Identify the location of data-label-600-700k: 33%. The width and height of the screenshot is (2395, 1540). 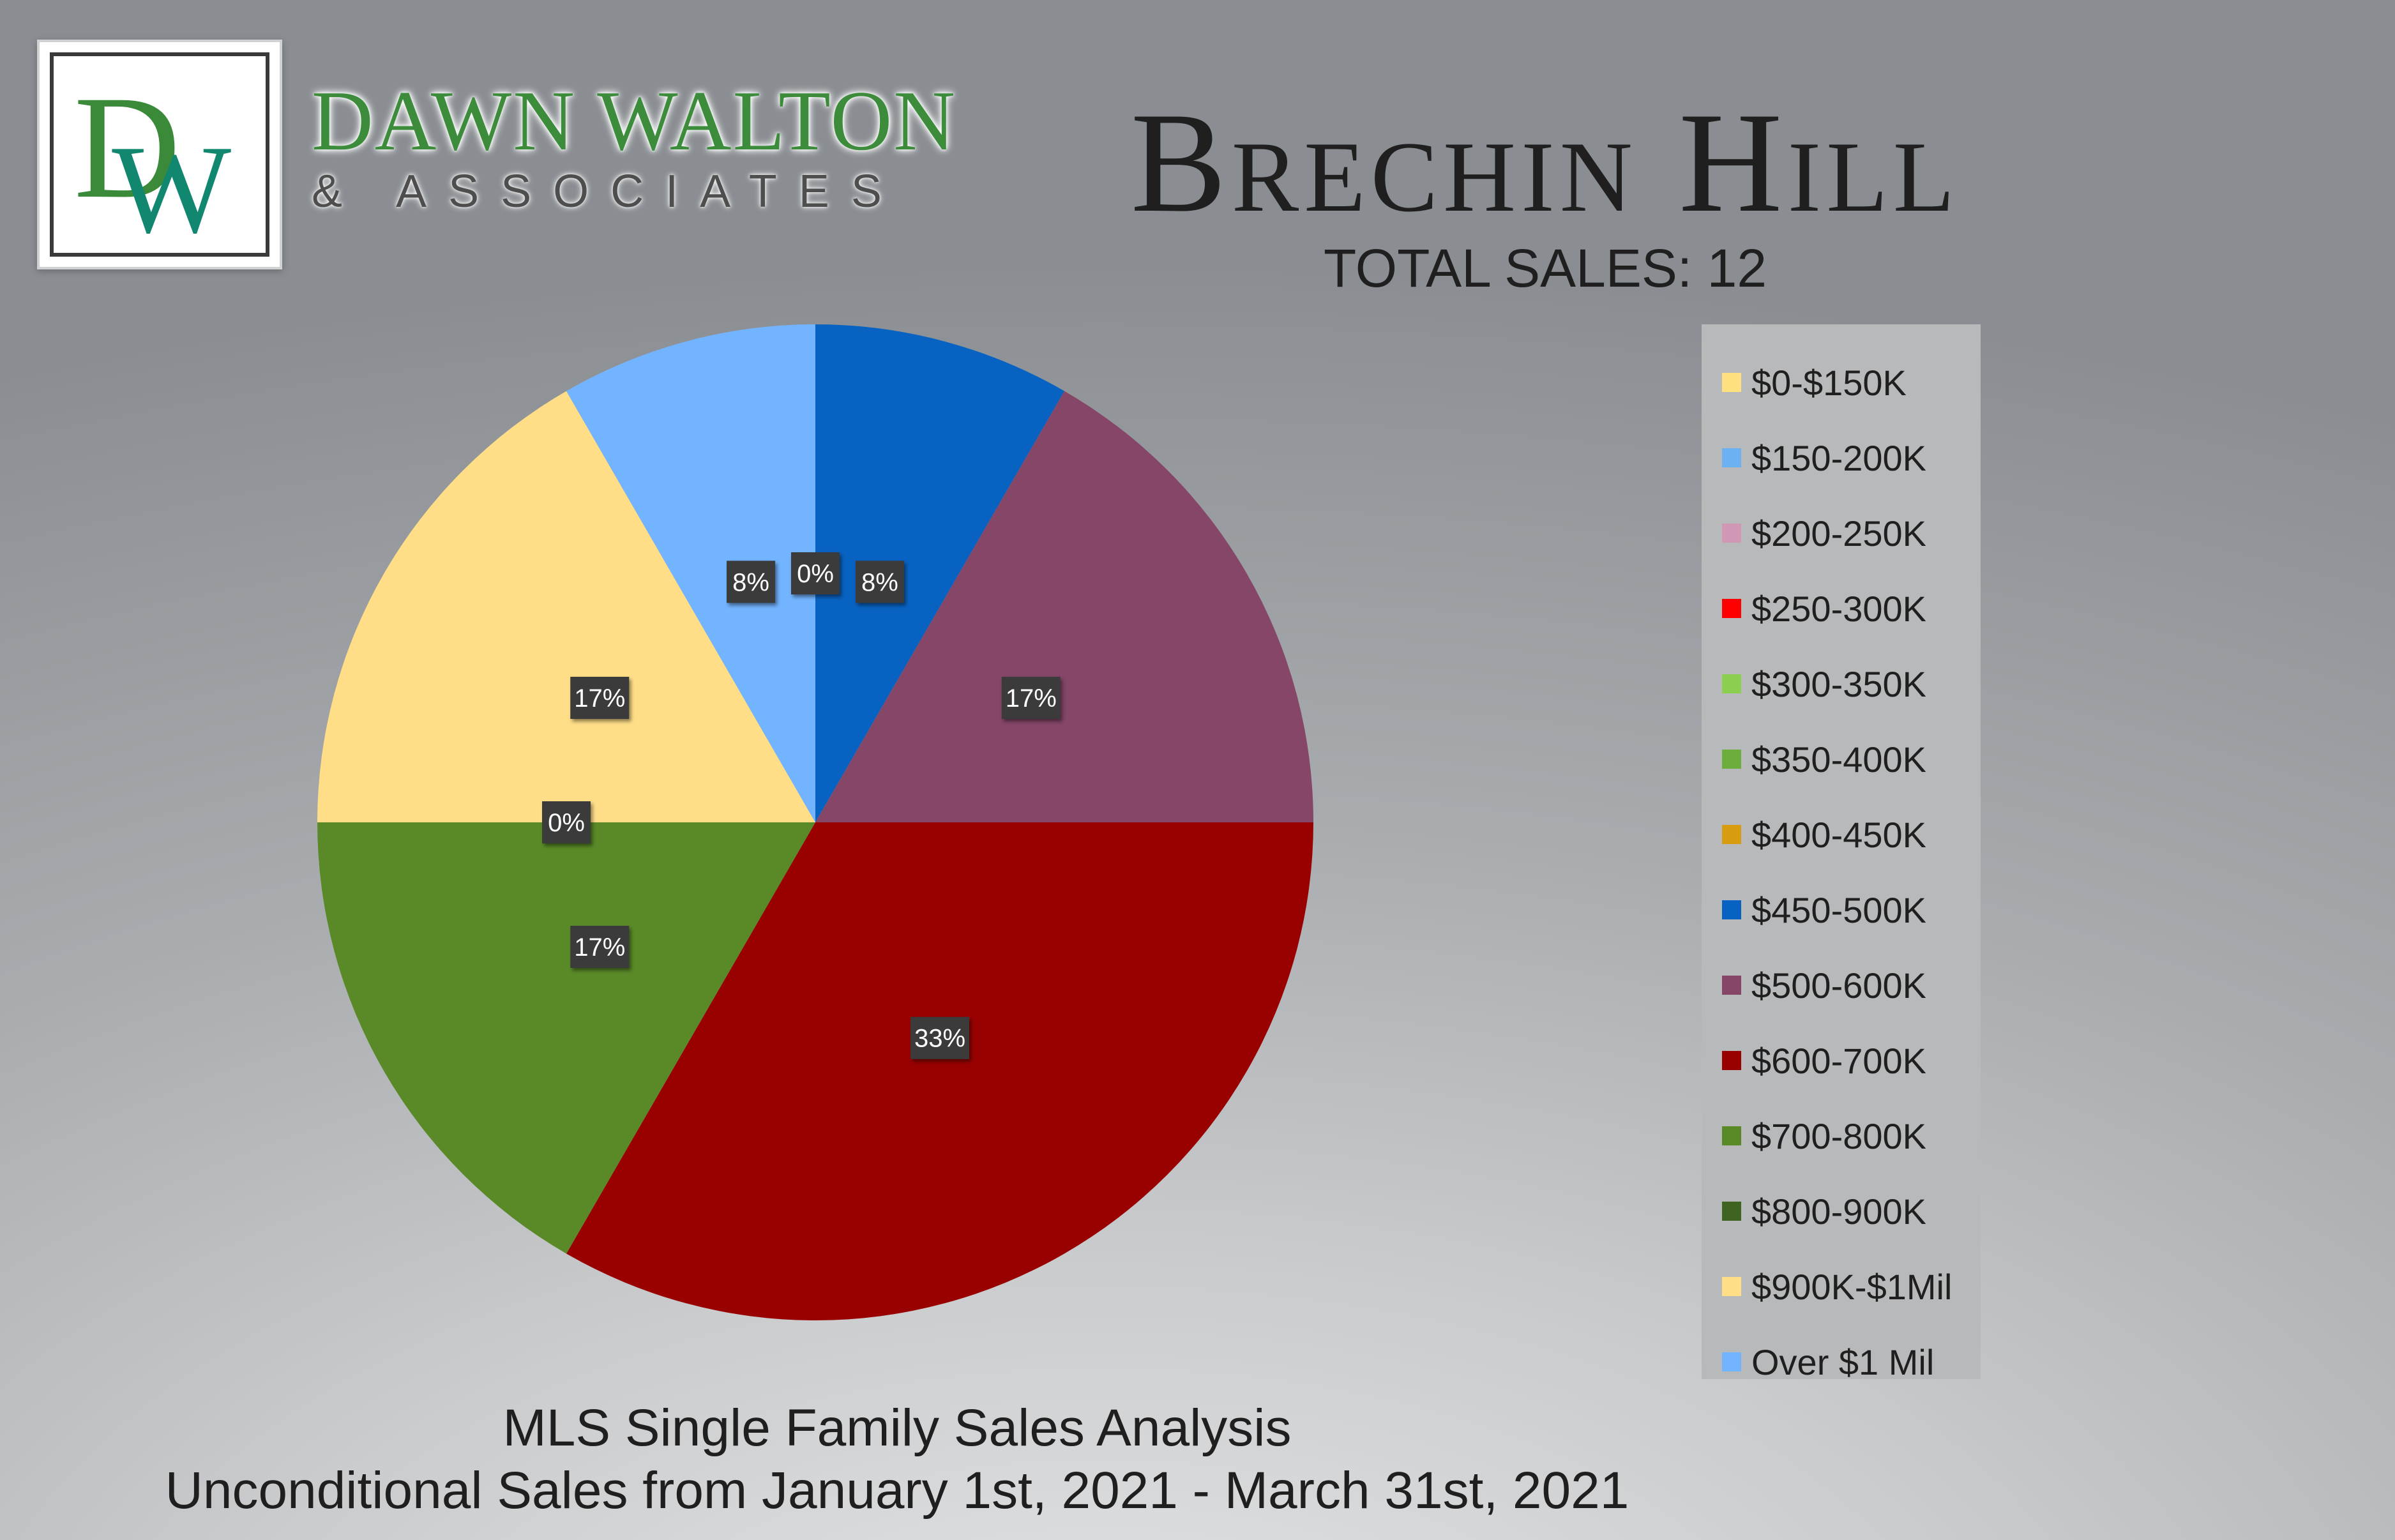
(939, 1037).